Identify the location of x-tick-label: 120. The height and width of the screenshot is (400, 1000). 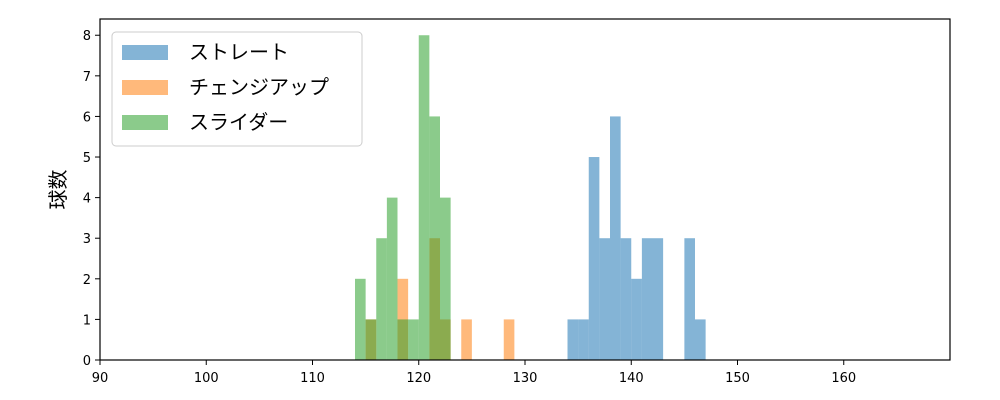
(418, 378).